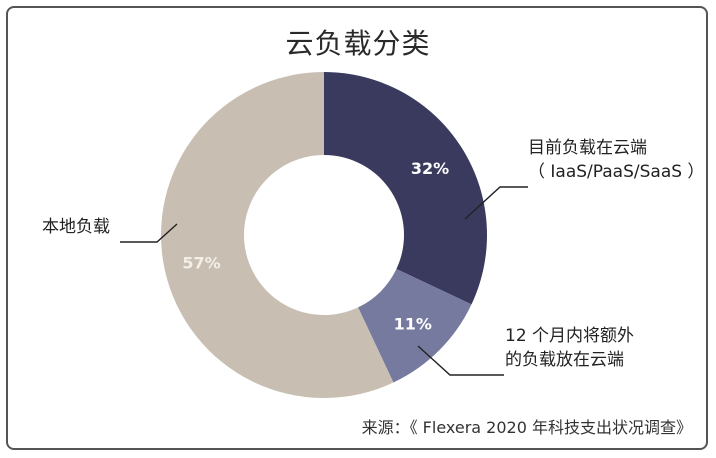 This screenshot has height=458, width=716. What do you see at coordinates (201, 262) in the screenshot?
I see `slice-label-local: 57%` at bounding box center [201, 262].